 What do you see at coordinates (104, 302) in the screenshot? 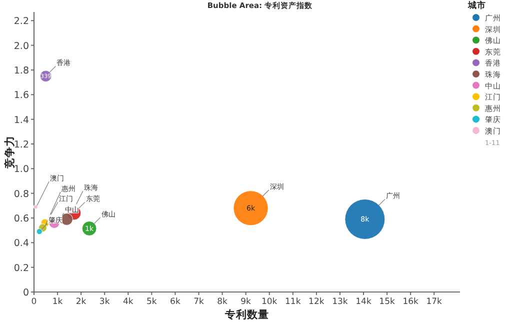
I see `x-tick-label: 3k` at bounding box center [104, 302].